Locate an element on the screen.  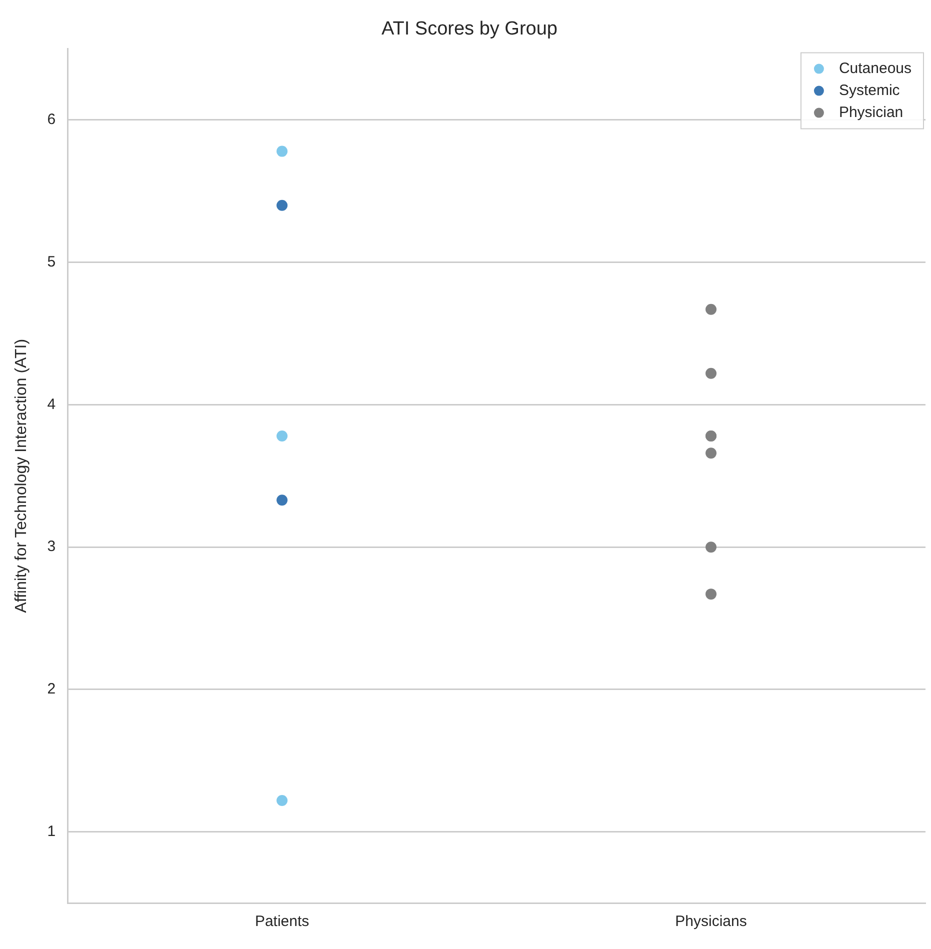
y-tick-label: 1 is located at coordinates (51, 831).